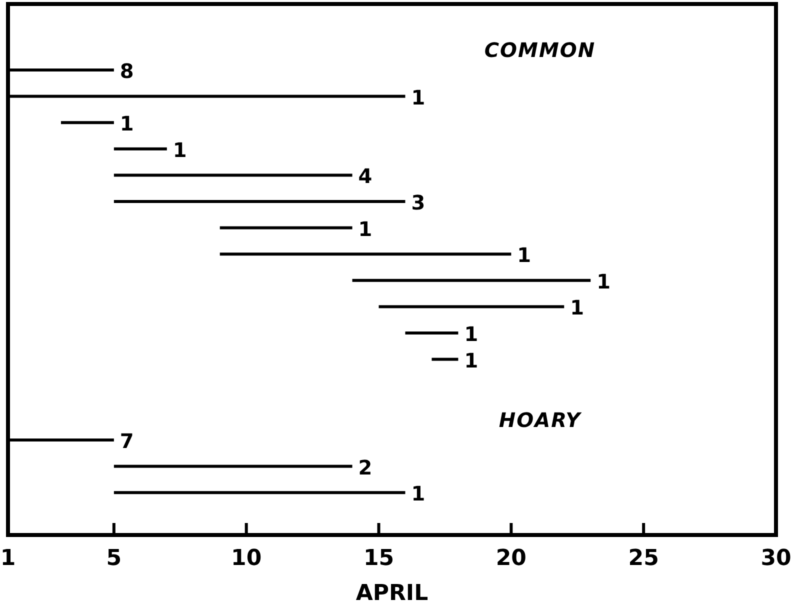 Image resolution: width=795 pixels, height=610 pixels. Describe the element at coordinates (643, 558) in the screenshot. I see `x-tick-label: 25` at that location.